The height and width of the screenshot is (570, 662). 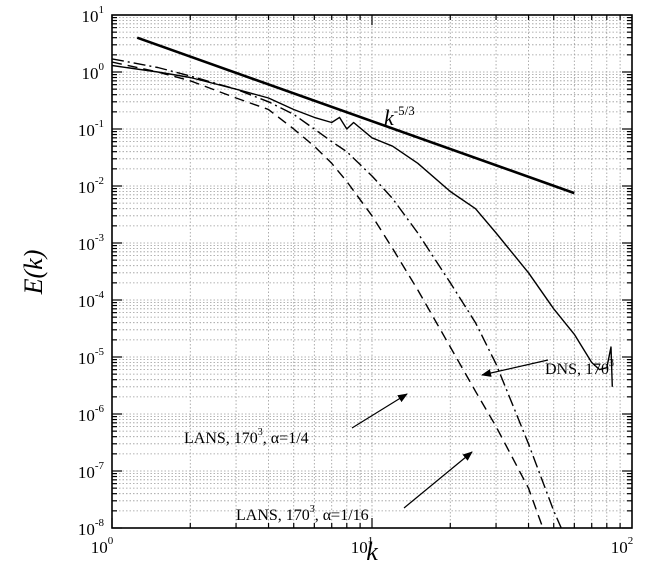 What do you see at coordinates (100, 238) in the screenshot?
I see `y-tick-label-exponent: -3` at bounding box center [100, 238].